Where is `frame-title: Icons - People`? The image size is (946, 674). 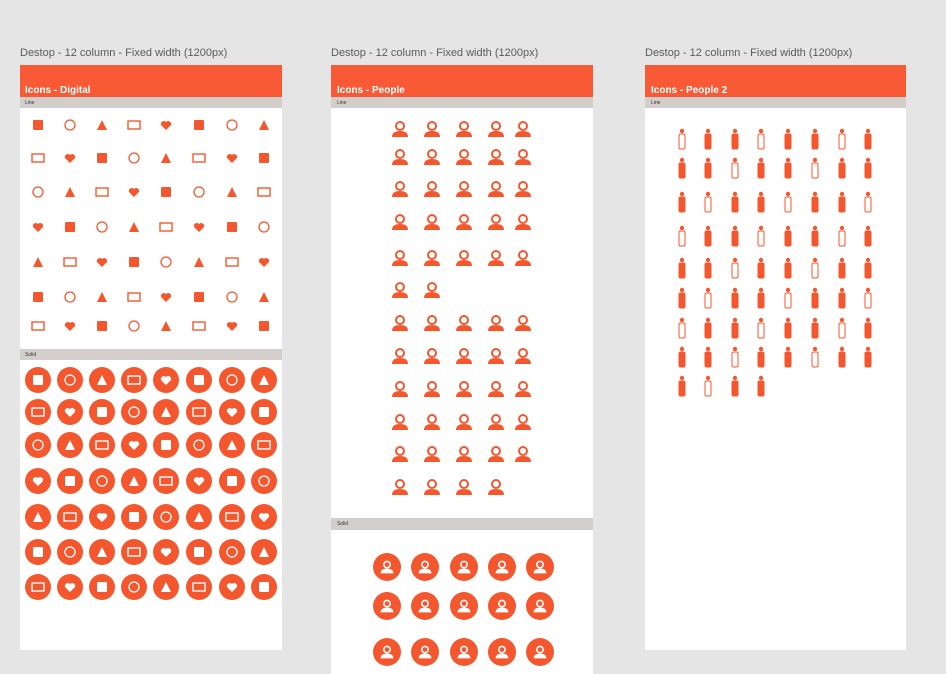 frame-title: Icons - People is located at coordinates (371, 90).